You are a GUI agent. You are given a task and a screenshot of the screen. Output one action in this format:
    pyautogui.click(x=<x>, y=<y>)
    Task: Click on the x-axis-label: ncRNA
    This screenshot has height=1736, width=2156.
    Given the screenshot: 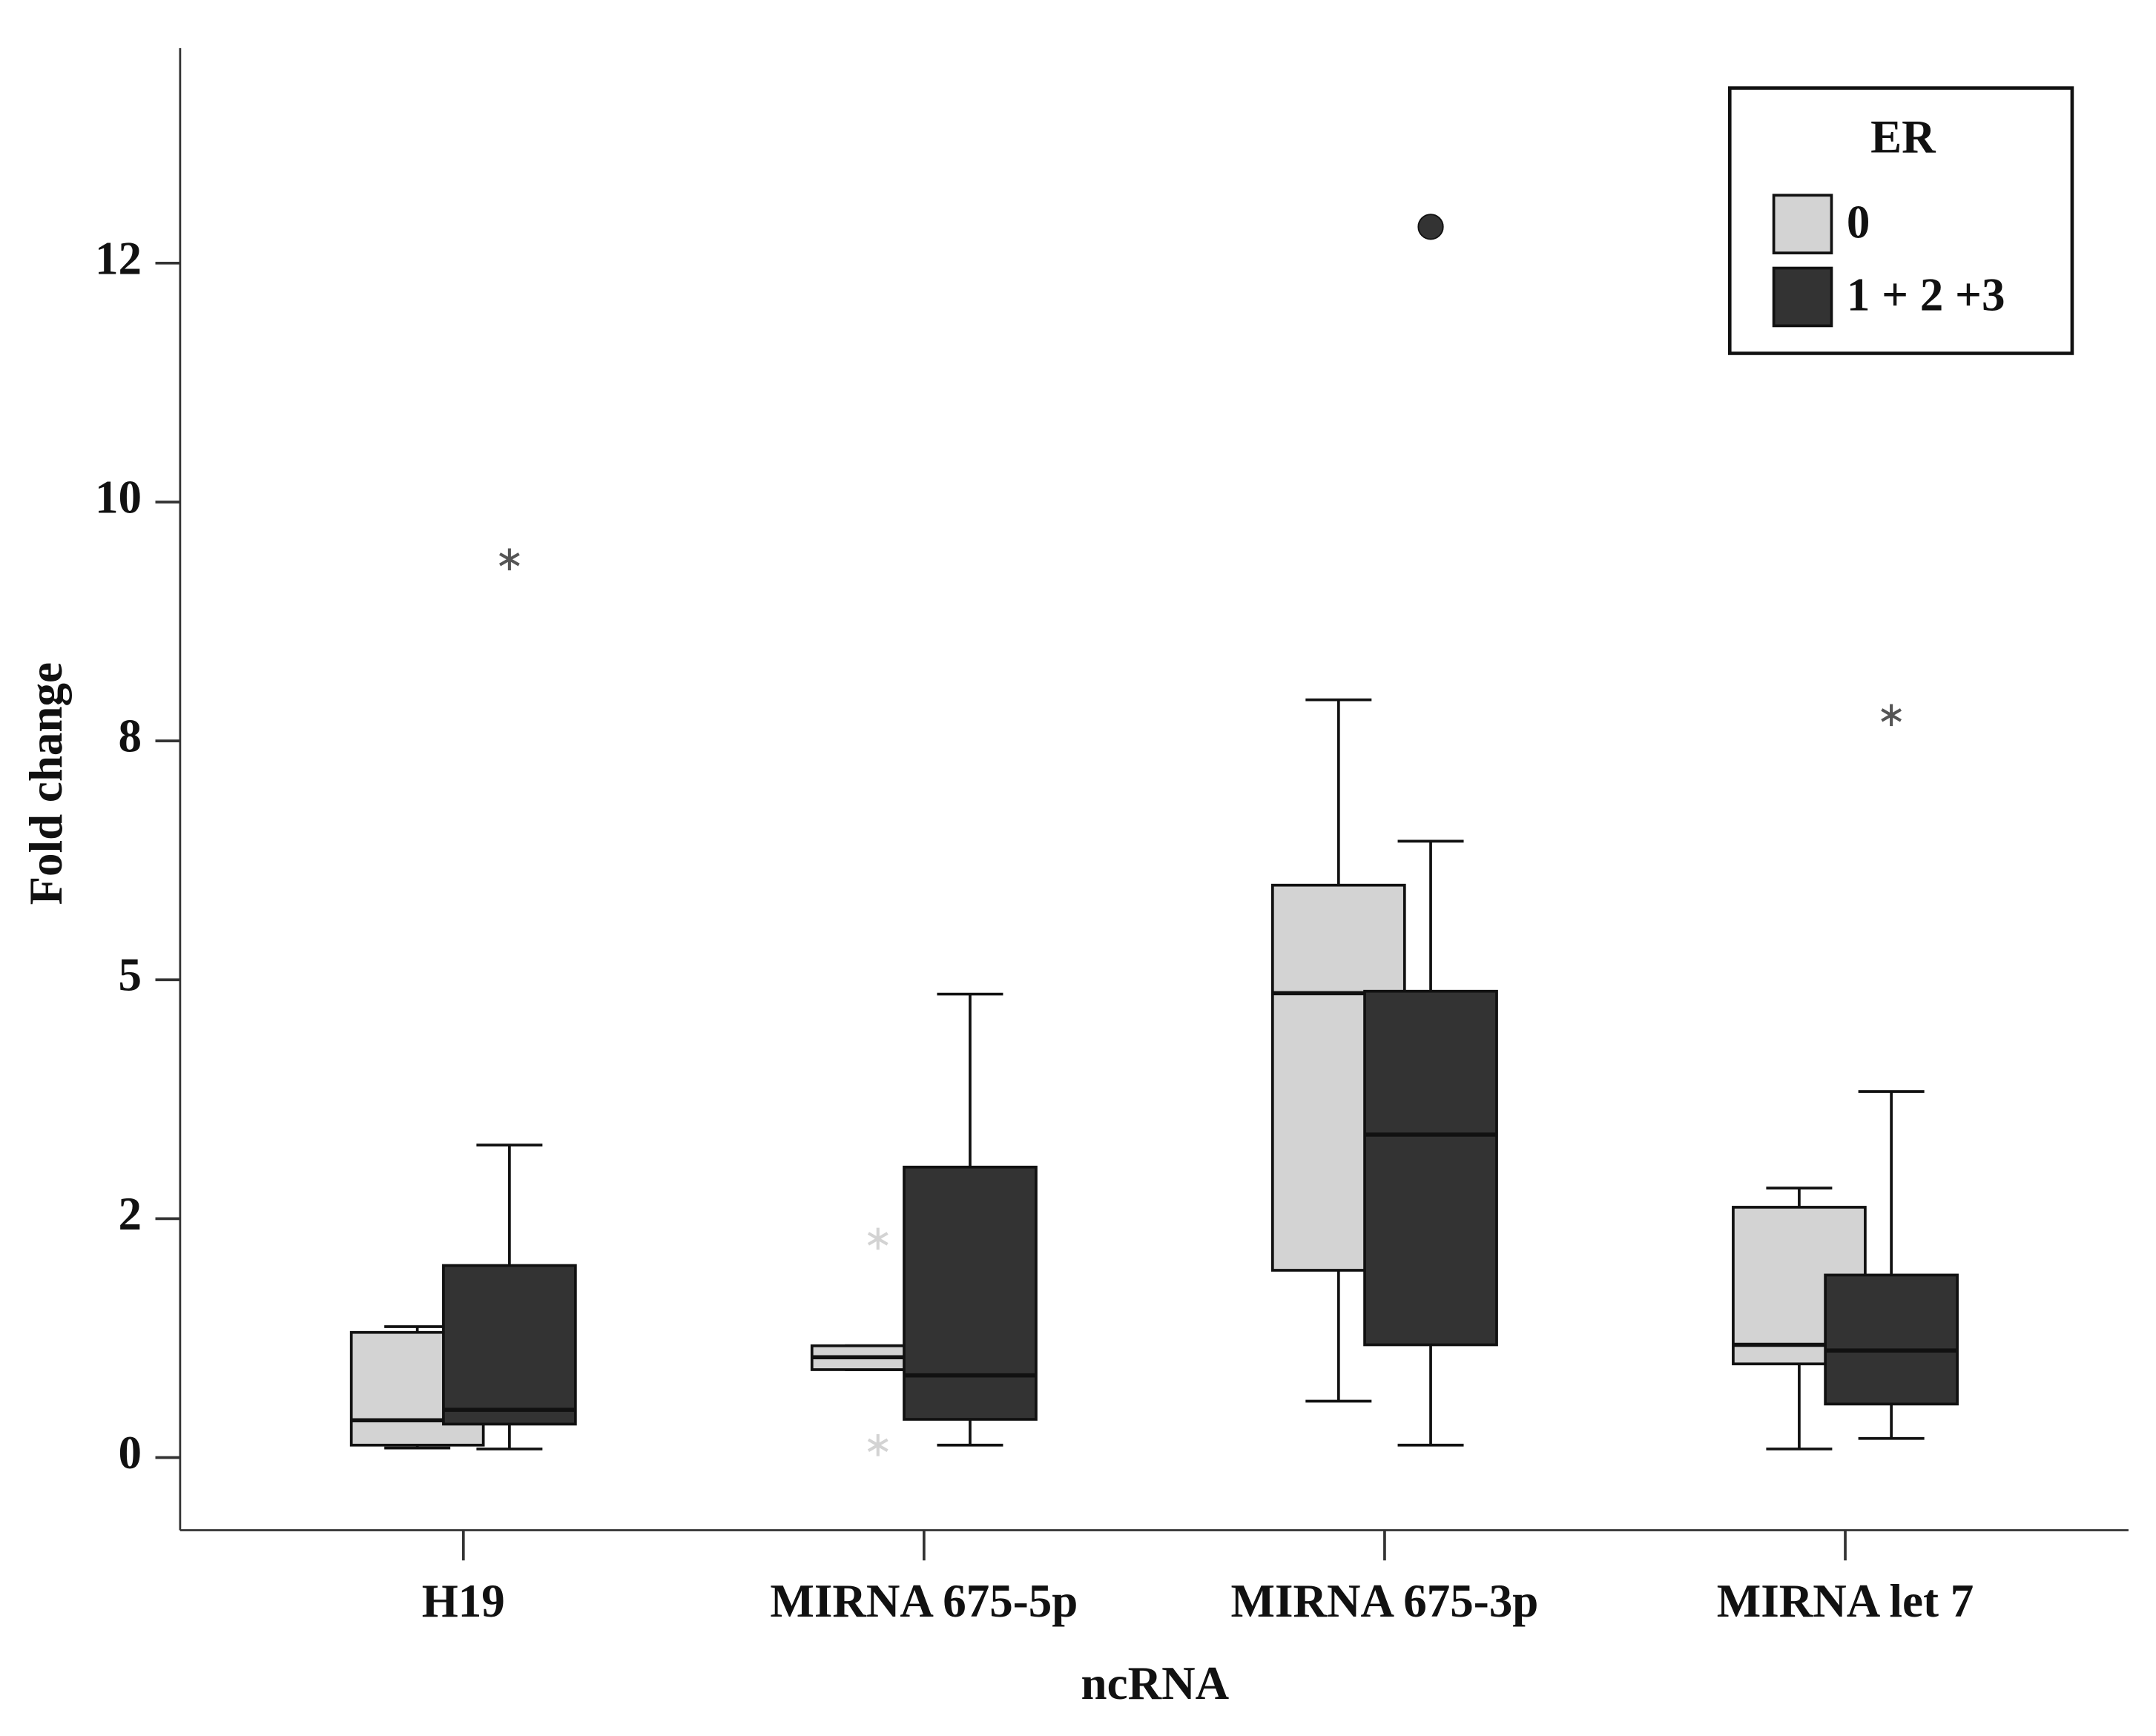 What is the action you would take?
    pyautogui.click(x=1155, y=1683)
    